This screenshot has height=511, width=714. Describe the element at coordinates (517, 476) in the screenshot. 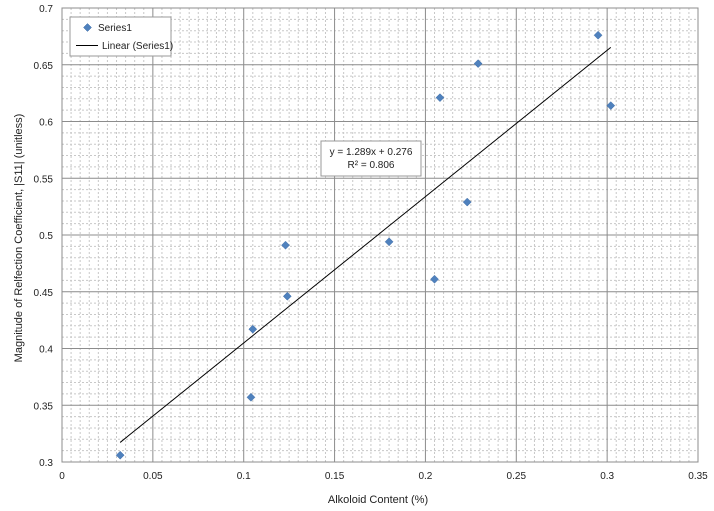

I see `x-tick-label: 0.25` at that location.